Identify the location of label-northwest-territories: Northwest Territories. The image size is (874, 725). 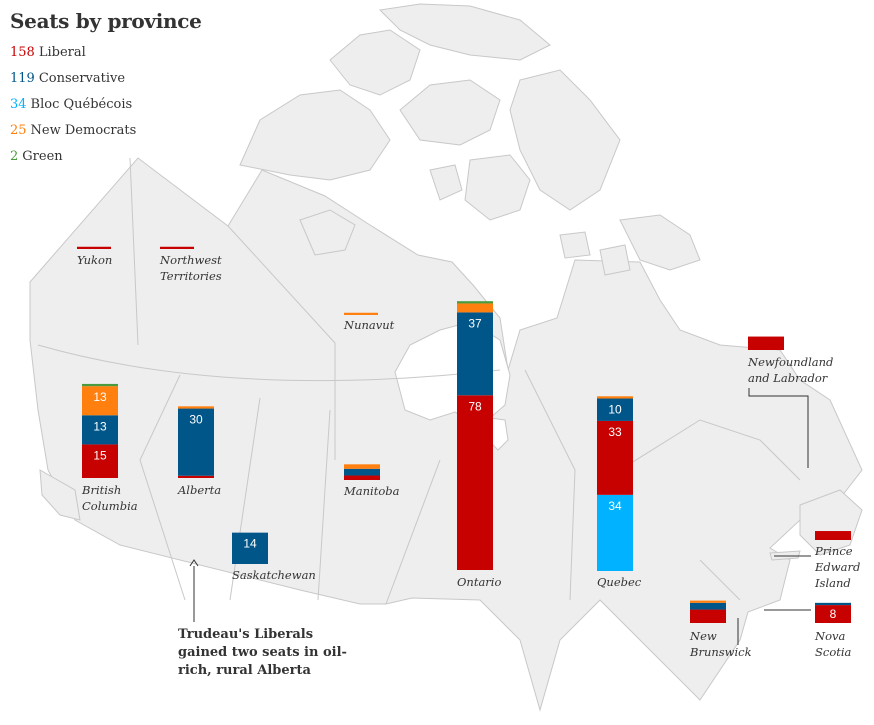
(191, 268).